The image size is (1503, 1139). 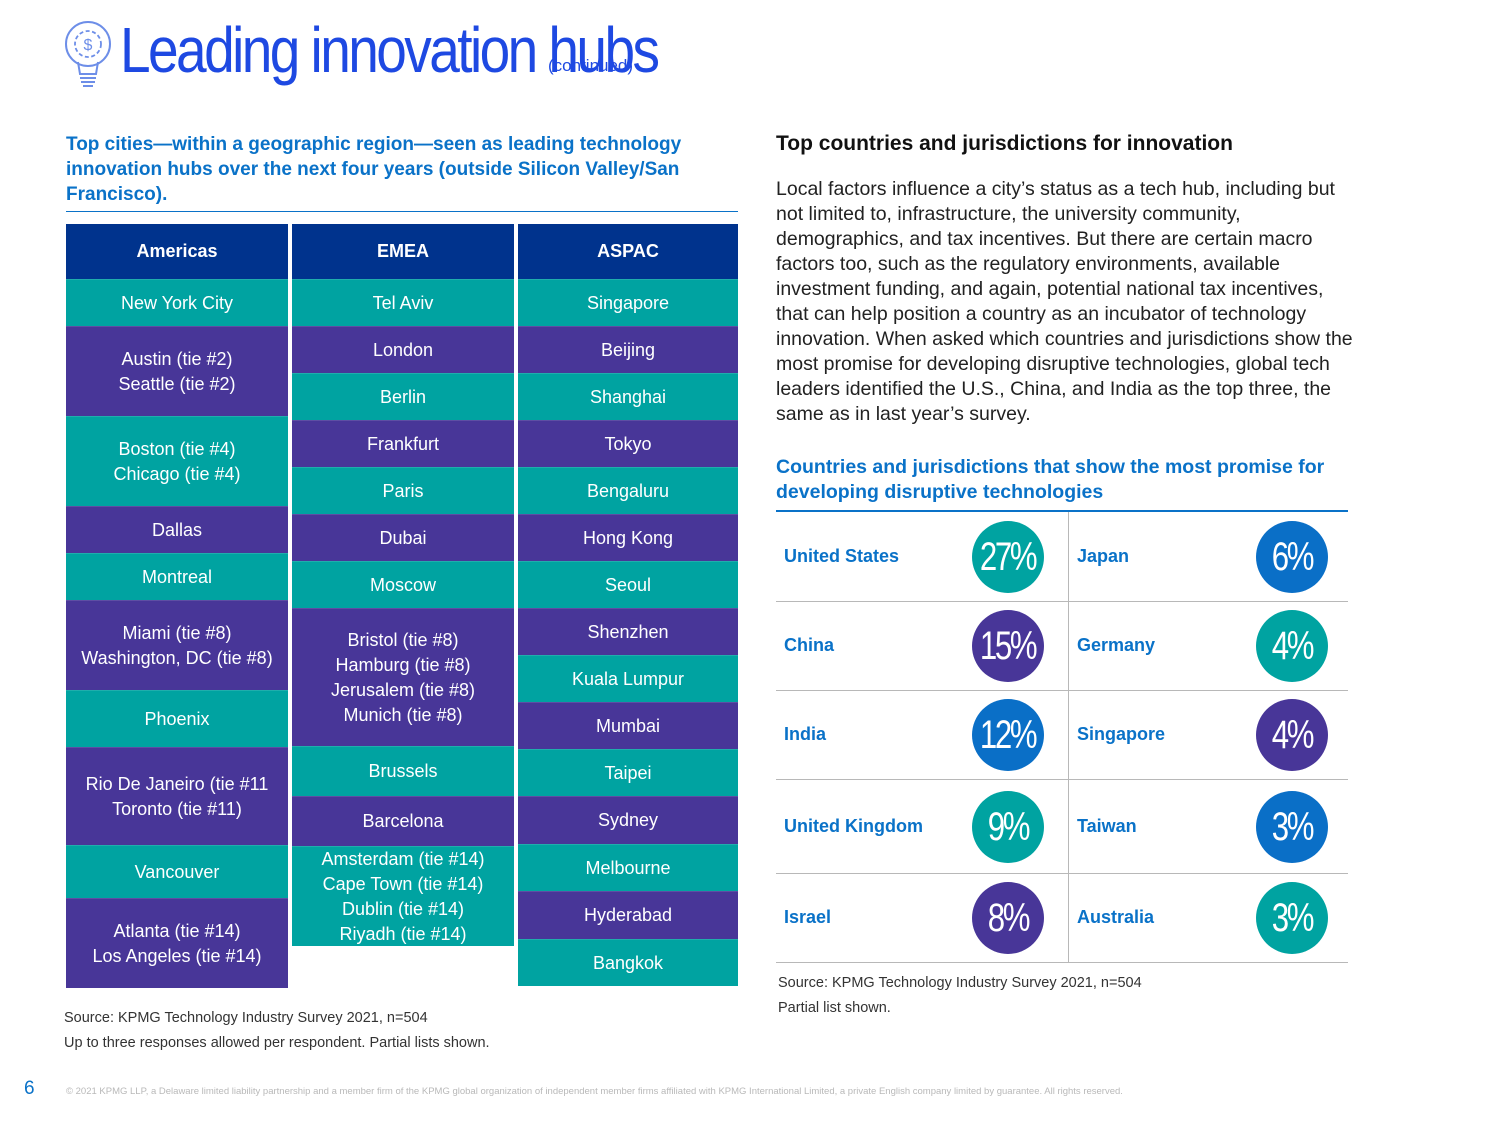 I want to click on city-name: Dublin (tie #14), so click(x=403, y=908).